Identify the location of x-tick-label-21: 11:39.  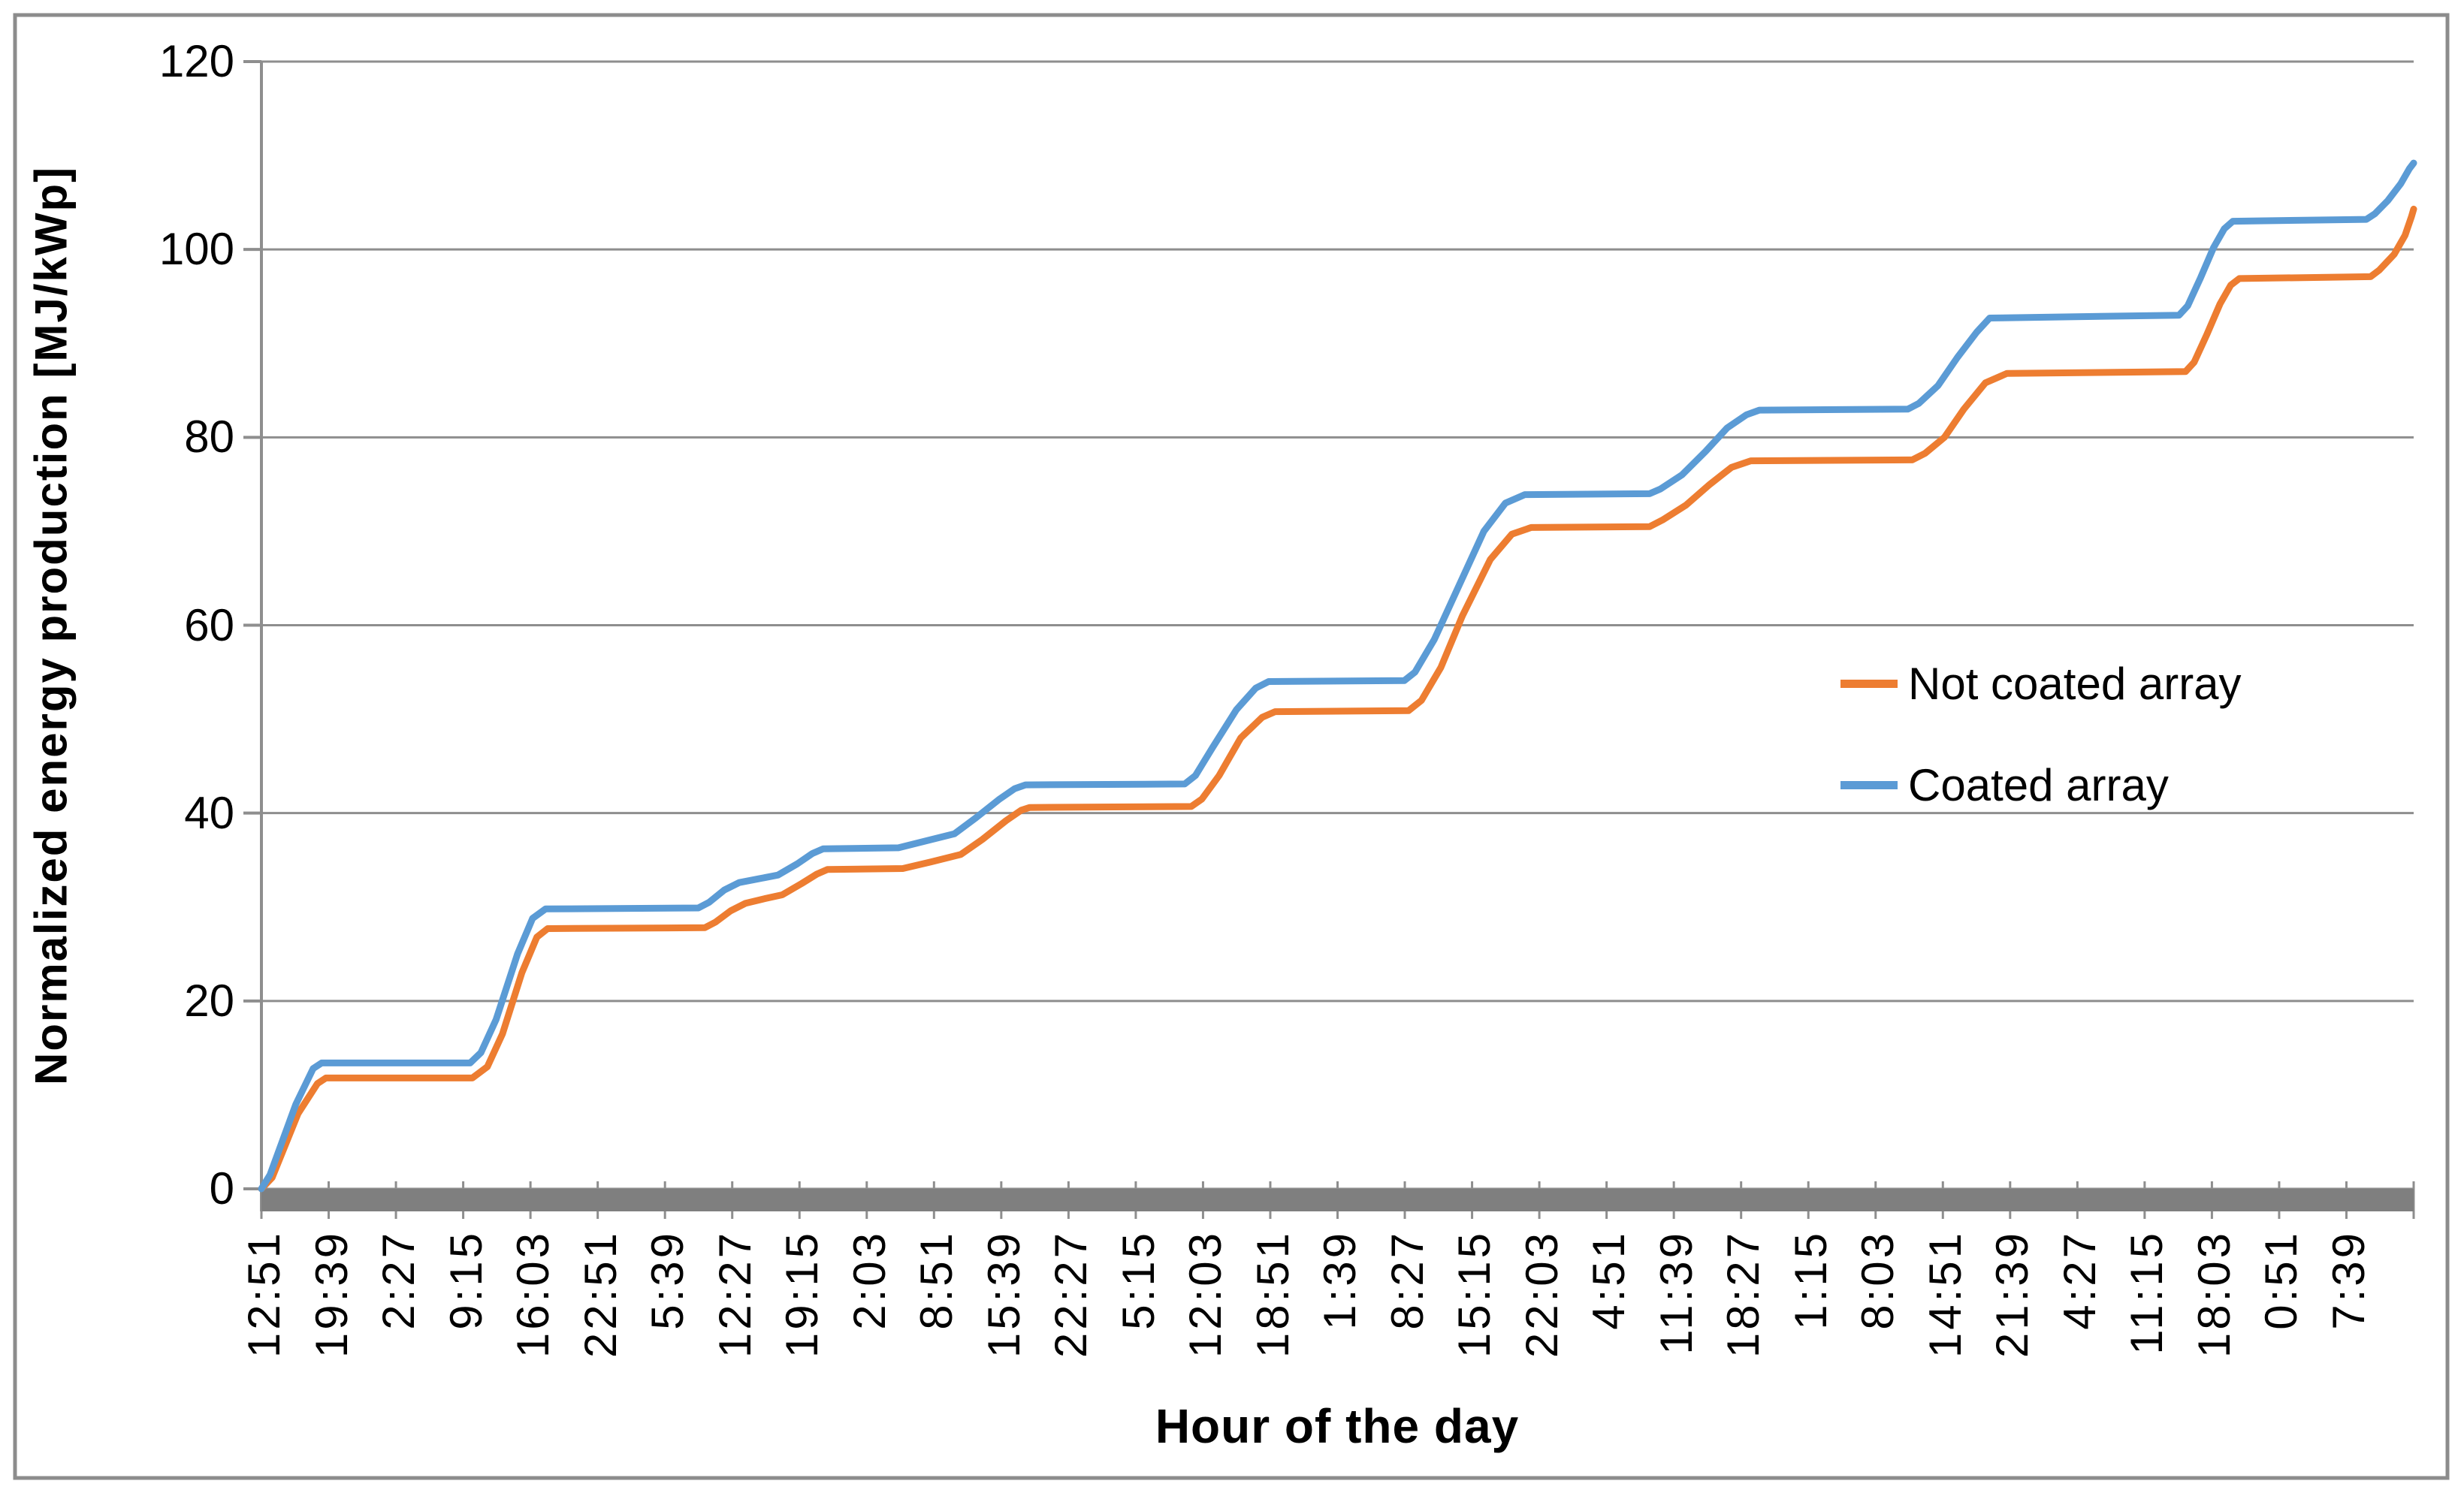
(1676, 1292).